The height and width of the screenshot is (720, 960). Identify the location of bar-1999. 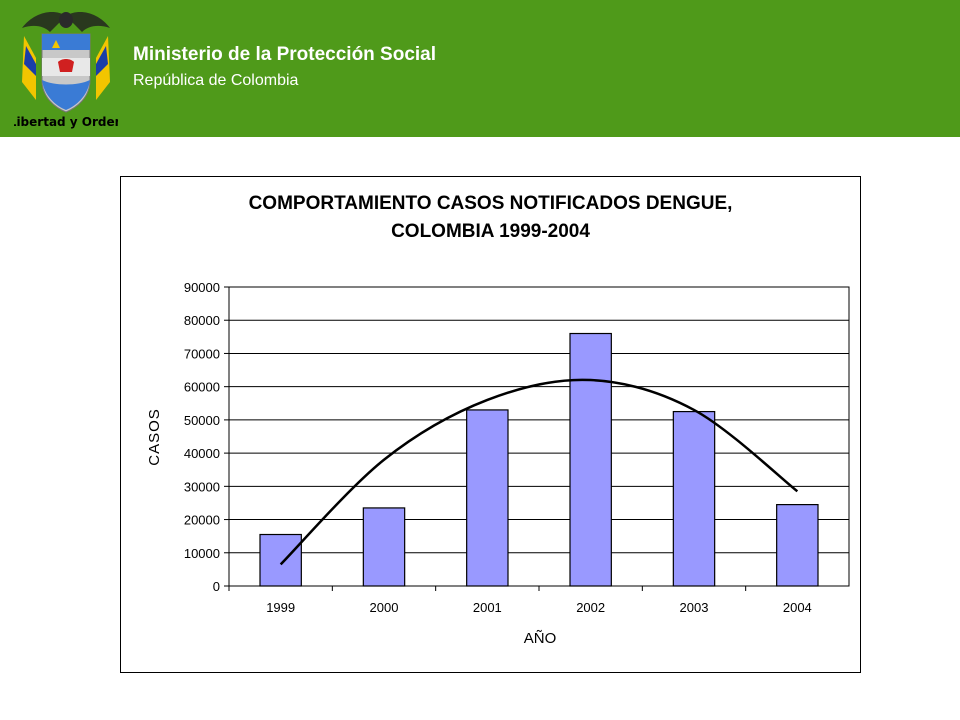
(280, 560).